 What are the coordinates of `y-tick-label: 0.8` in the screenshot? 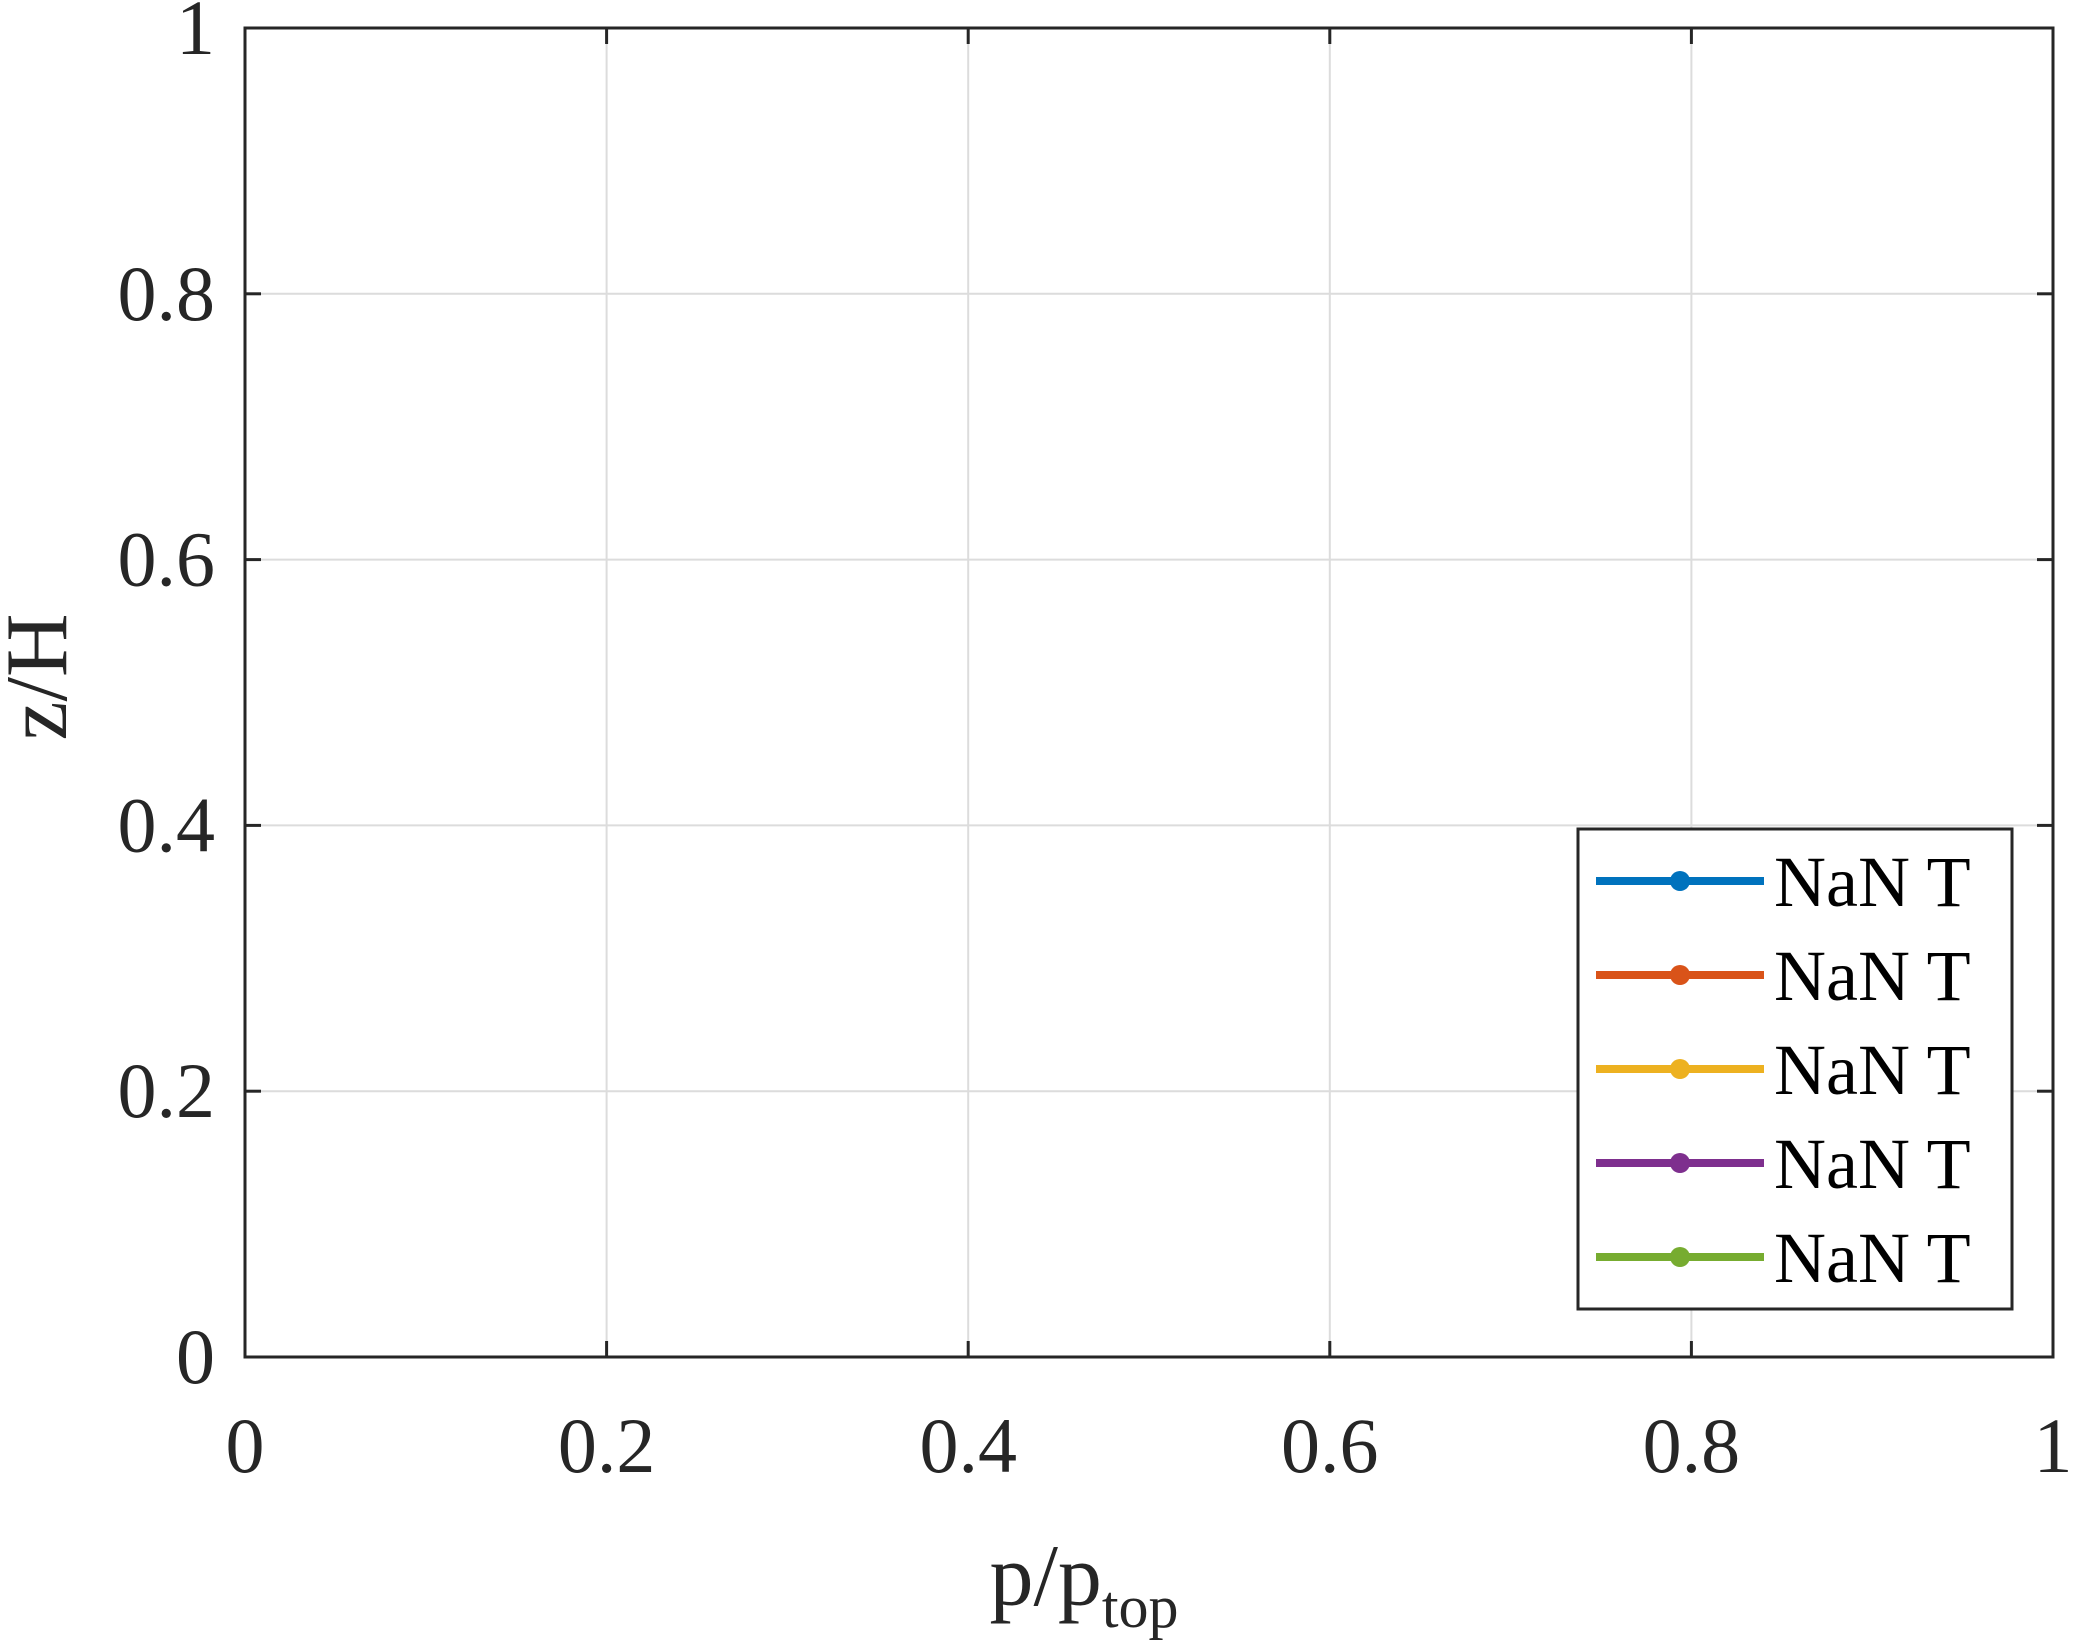 It's located at (167, 293).